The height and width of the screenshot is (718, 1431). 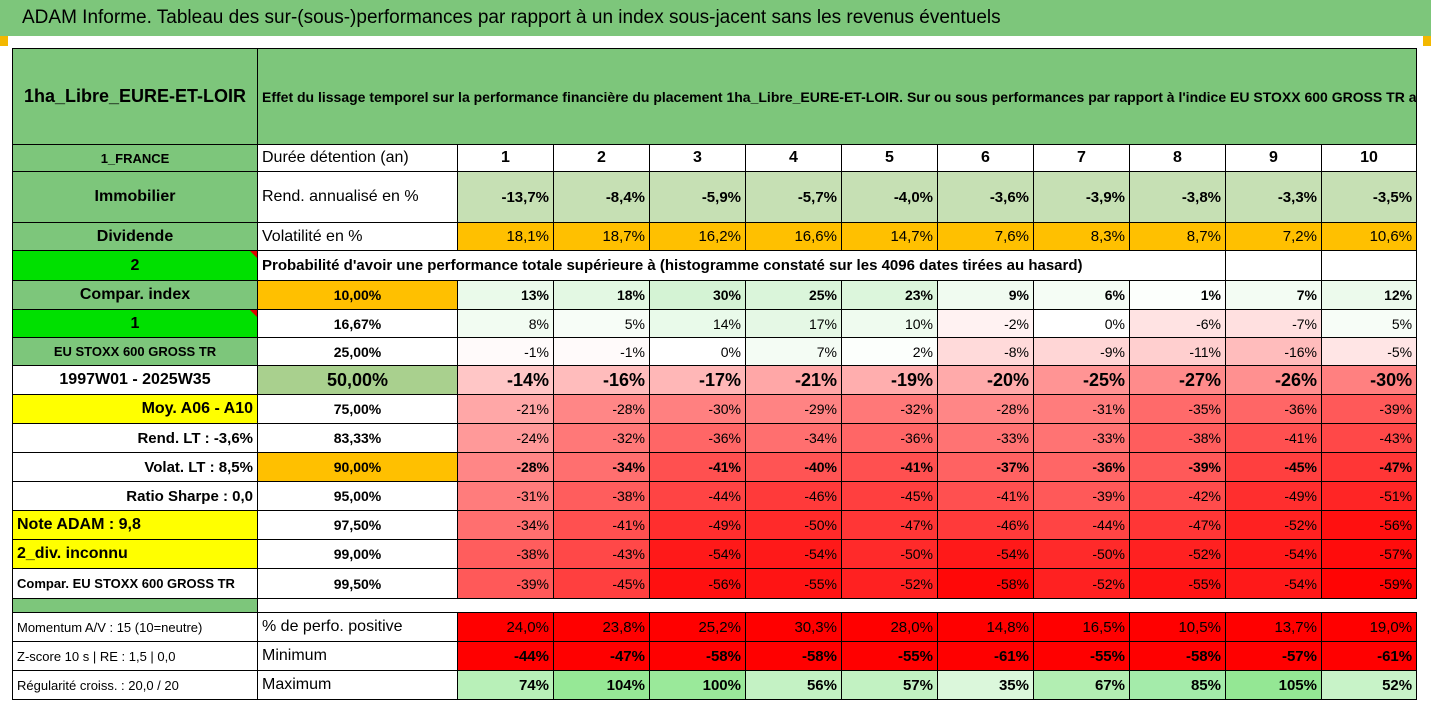 I want to click on quantile-value: 13%, so click(x=505, y=295).